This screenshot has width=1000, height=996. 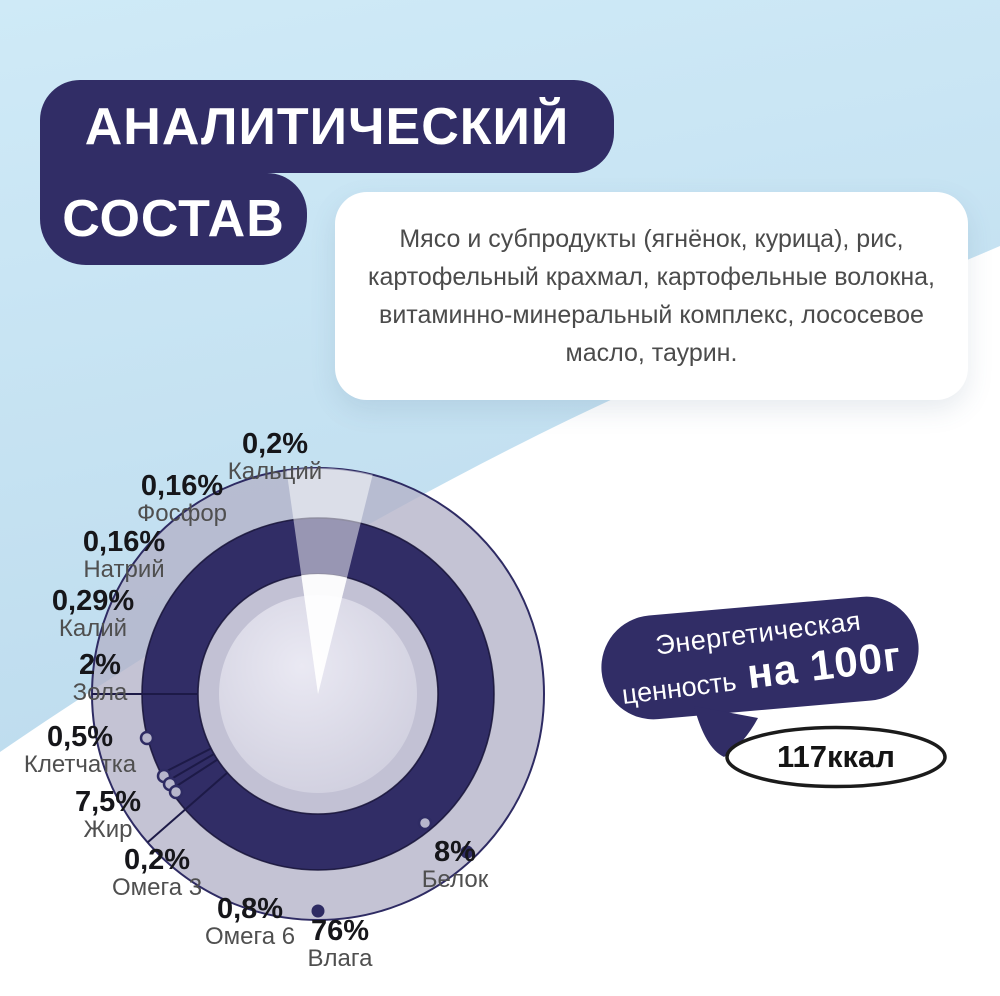 I want to click on chart-label-potassium: 0,29% Калий, so click(x=93, y=614).